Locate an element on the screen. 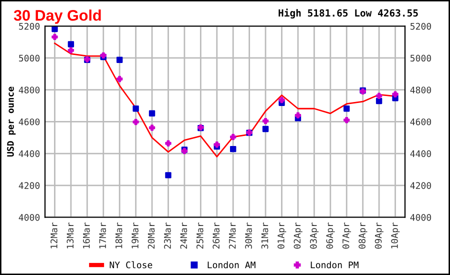  legend-label: NY Close is located at coordinates (131, 264).